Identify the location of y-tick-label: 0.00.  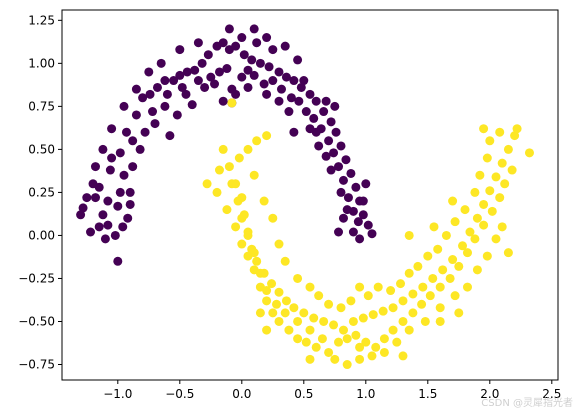
(41, 235).